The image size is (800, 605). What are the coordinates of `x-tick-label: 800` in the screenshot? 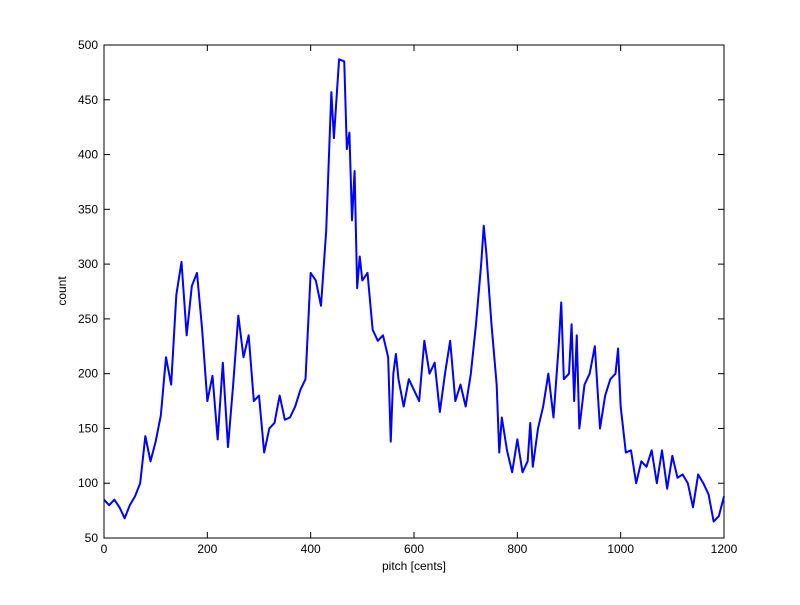 It's located at (517, 549).